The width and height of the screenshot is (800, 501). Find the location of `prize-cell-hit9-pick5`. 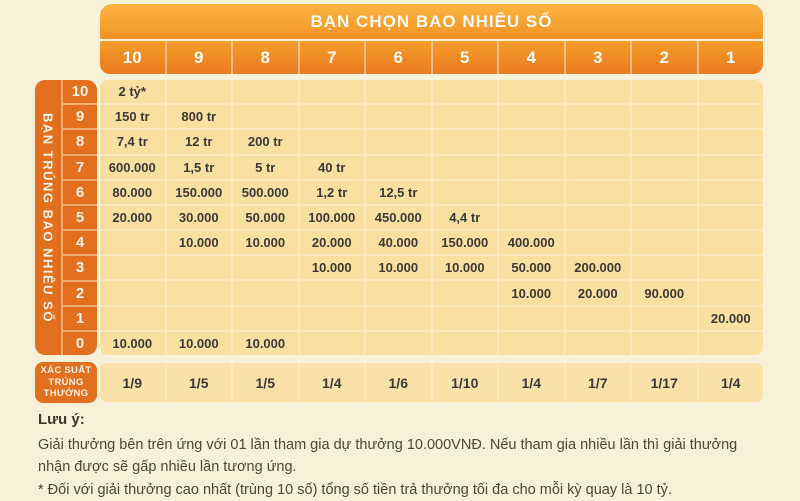

prize-cell-hit9-pick5 is located at coordinates (464, 117).